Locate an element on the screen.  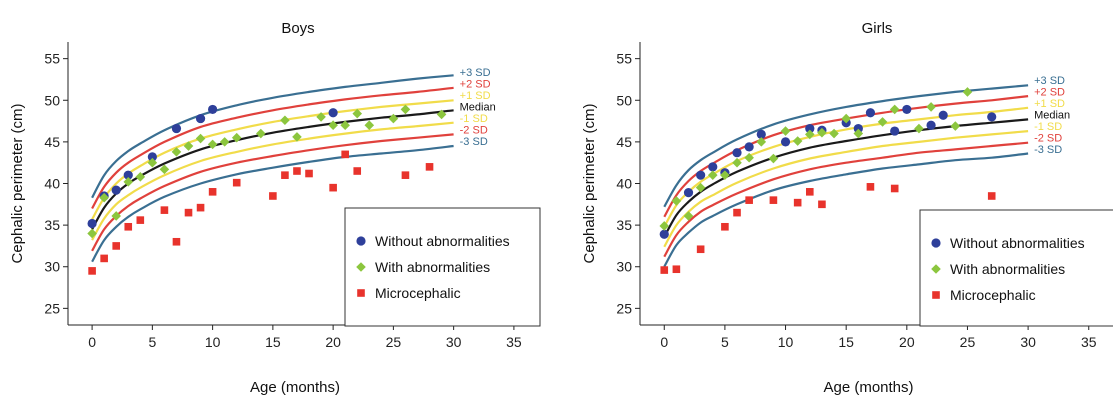
curve-label: +2 SD is located at coordinates (475, 85).